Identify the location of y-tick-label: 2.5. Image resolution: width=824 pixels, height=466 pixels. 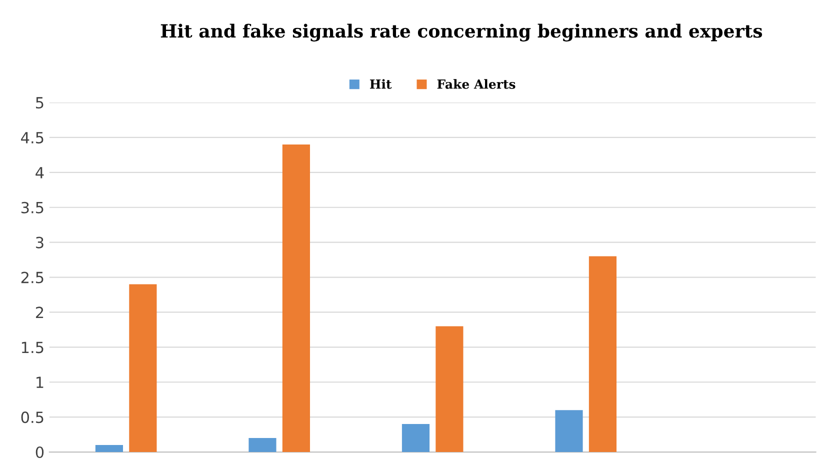
(32, 278).